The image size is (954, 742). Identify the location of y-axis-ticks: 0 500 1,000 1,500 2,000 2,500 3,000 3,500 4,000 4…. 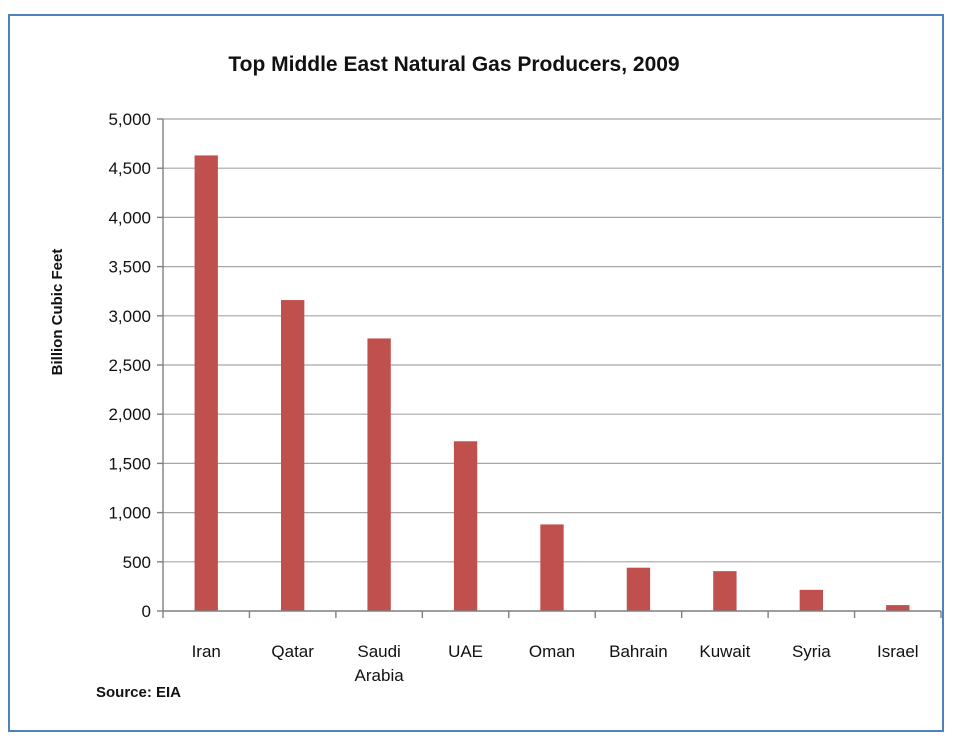
(135, 365).